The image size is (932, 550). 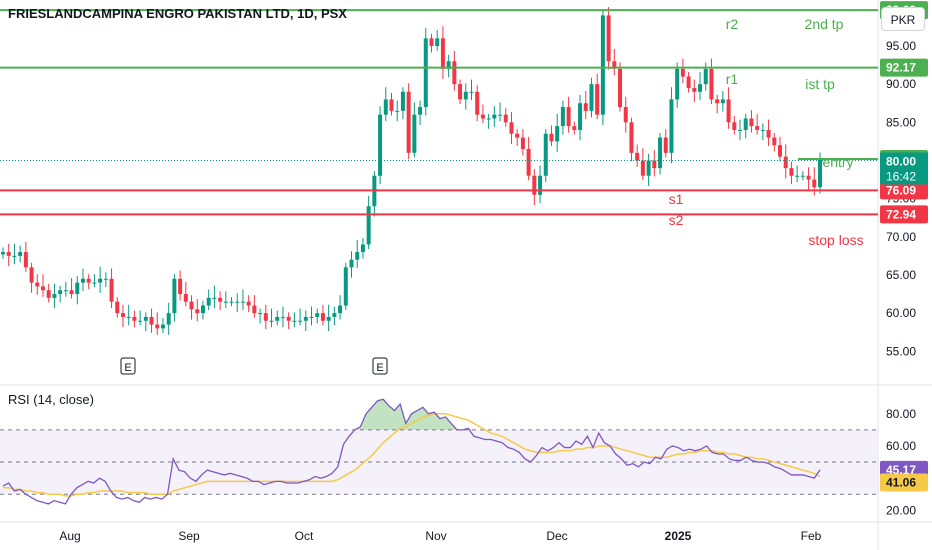 What do you see at coordinates (901, 510) in the screenshot?
I see `rsi-tick-label: 20.00` at bounding box center [901, 510].